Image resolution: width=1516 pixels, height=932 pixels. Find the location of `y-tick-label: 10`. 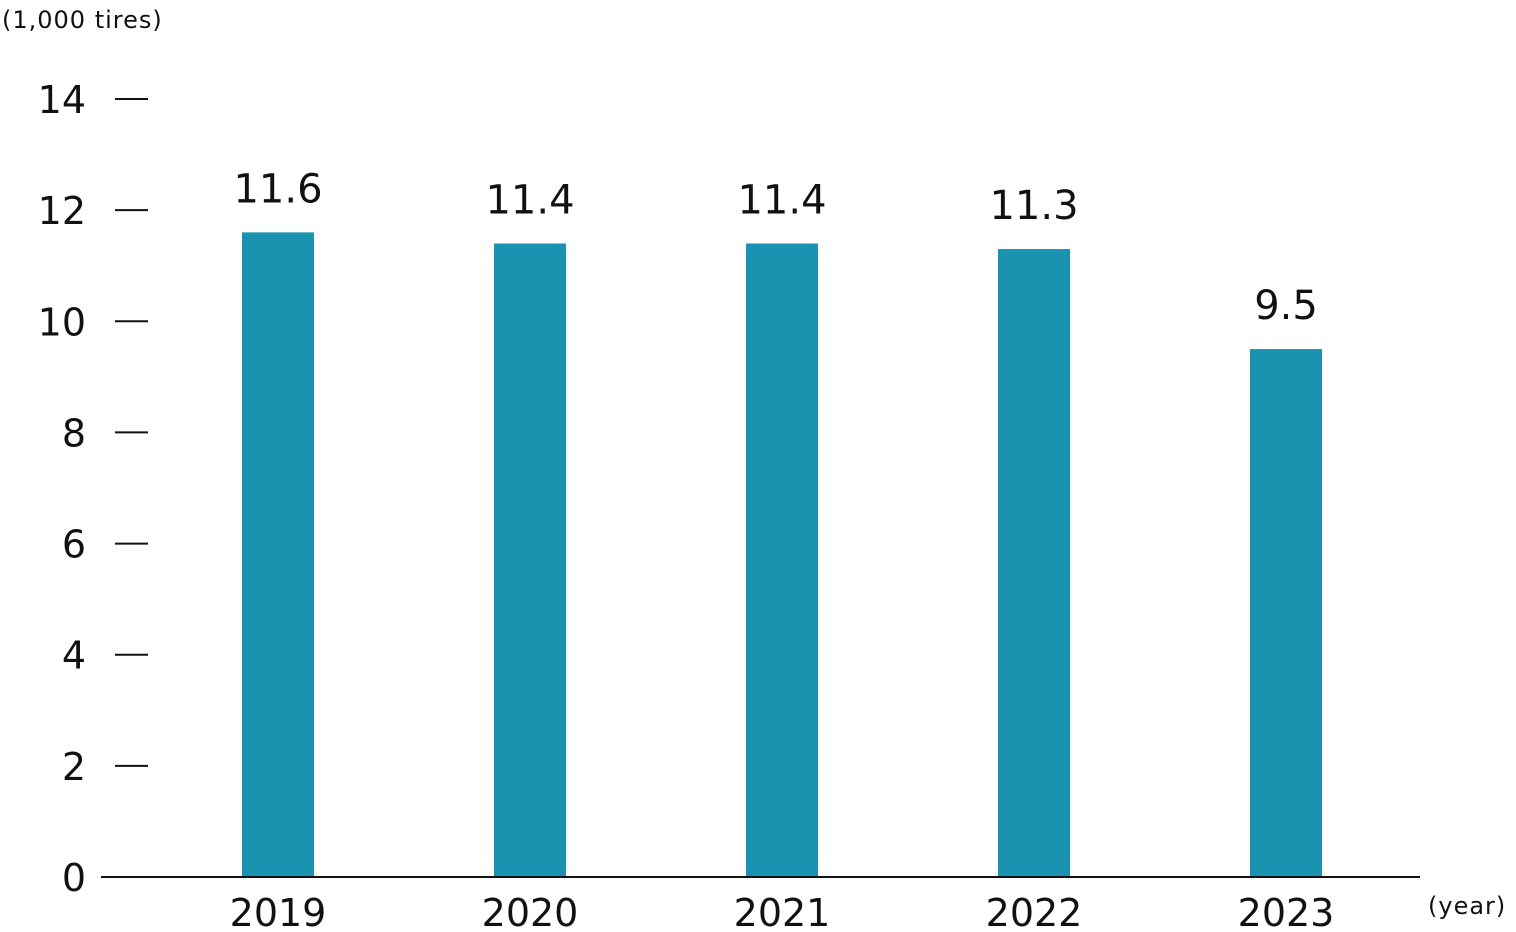

y-tick-label: 10 is located at coordinates (62, 322).